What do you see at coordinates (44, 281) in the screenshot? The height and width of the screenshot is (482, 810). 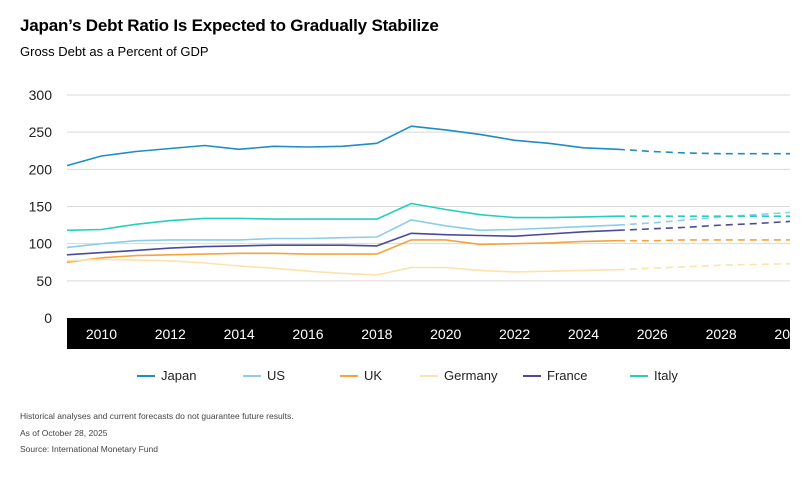 I see `y-tick-label: 50` at bounding box center [44, 281].